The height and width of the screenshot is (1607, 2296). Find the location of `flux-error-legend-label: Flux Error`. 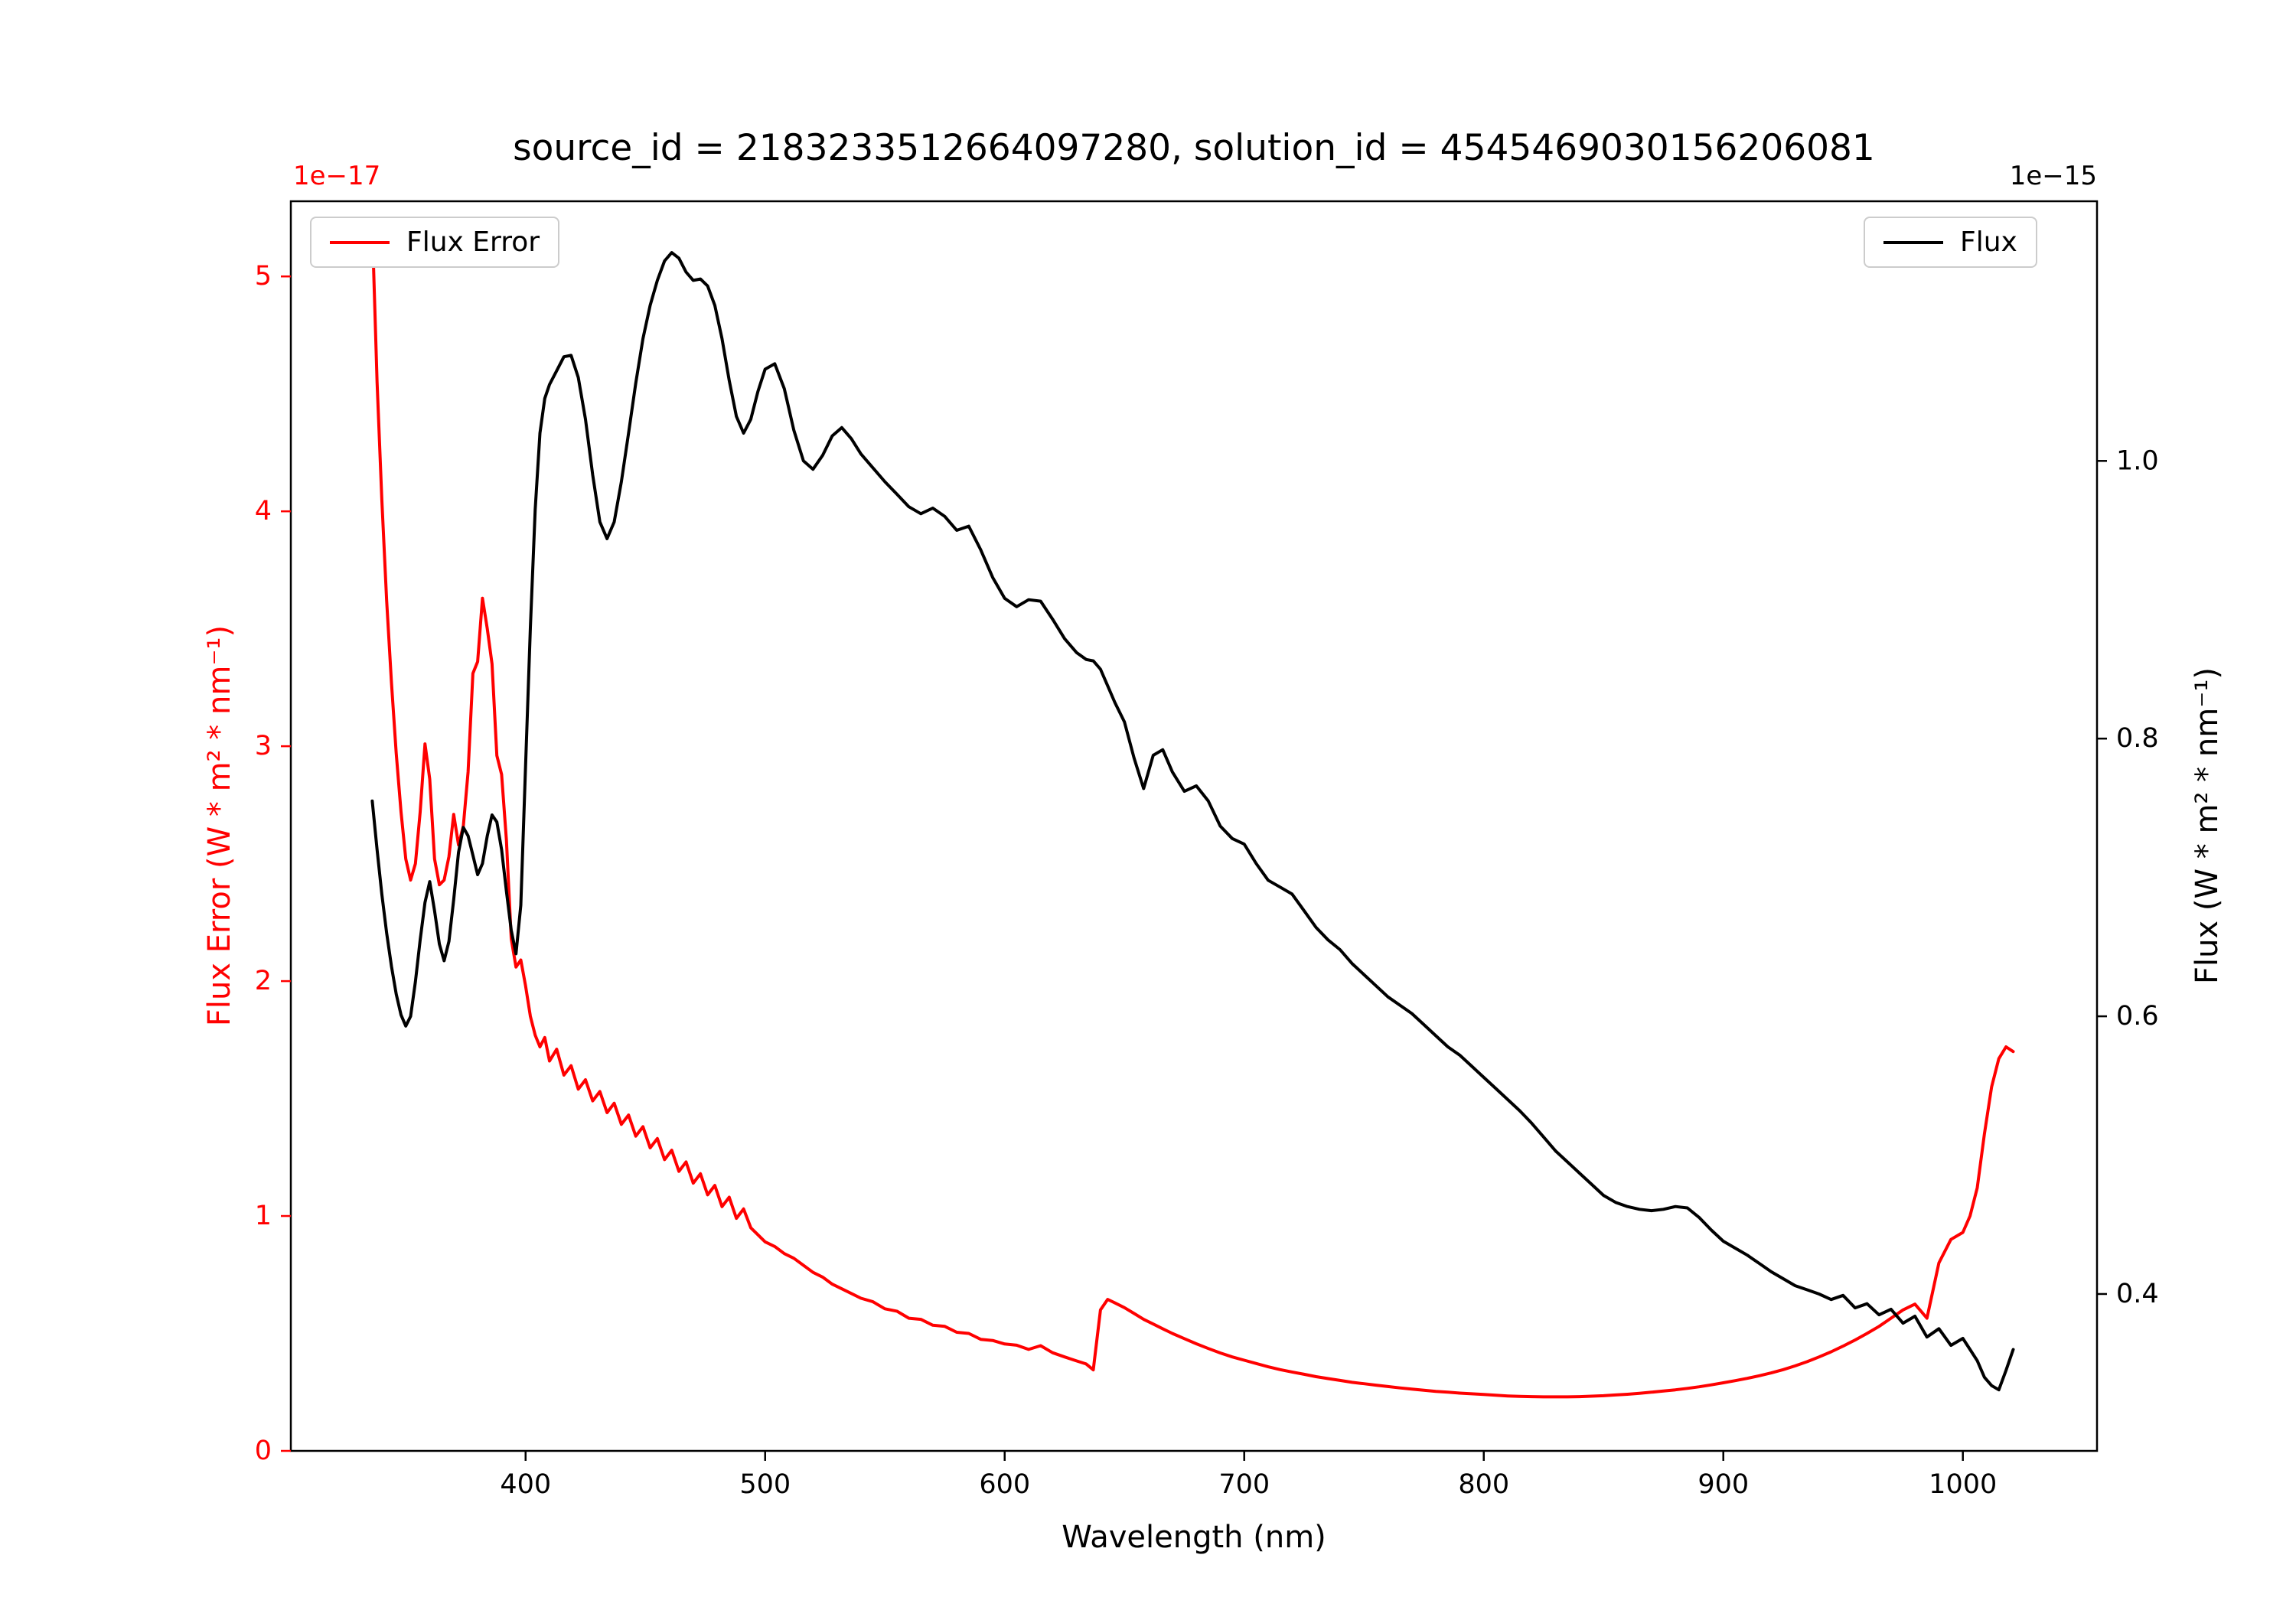

flux-error-legend-label: Flux Error is located at coordinates (473, 242).